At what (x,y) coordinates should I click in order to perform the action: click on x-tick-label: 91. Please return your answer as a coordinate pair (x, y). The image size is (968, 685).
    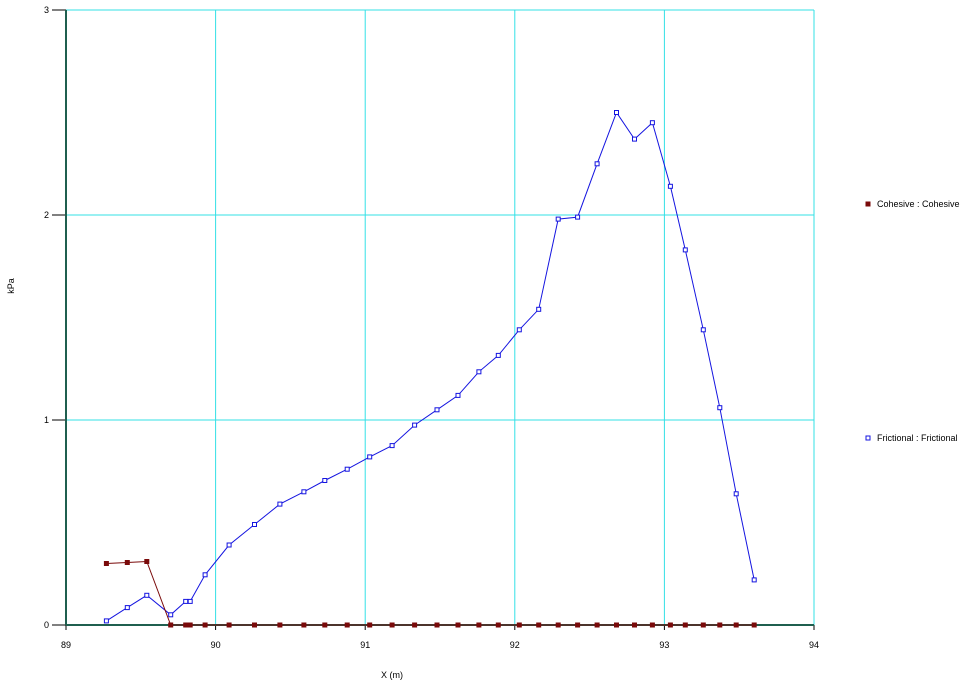
    Looking at the image, I should click on (365, 645).